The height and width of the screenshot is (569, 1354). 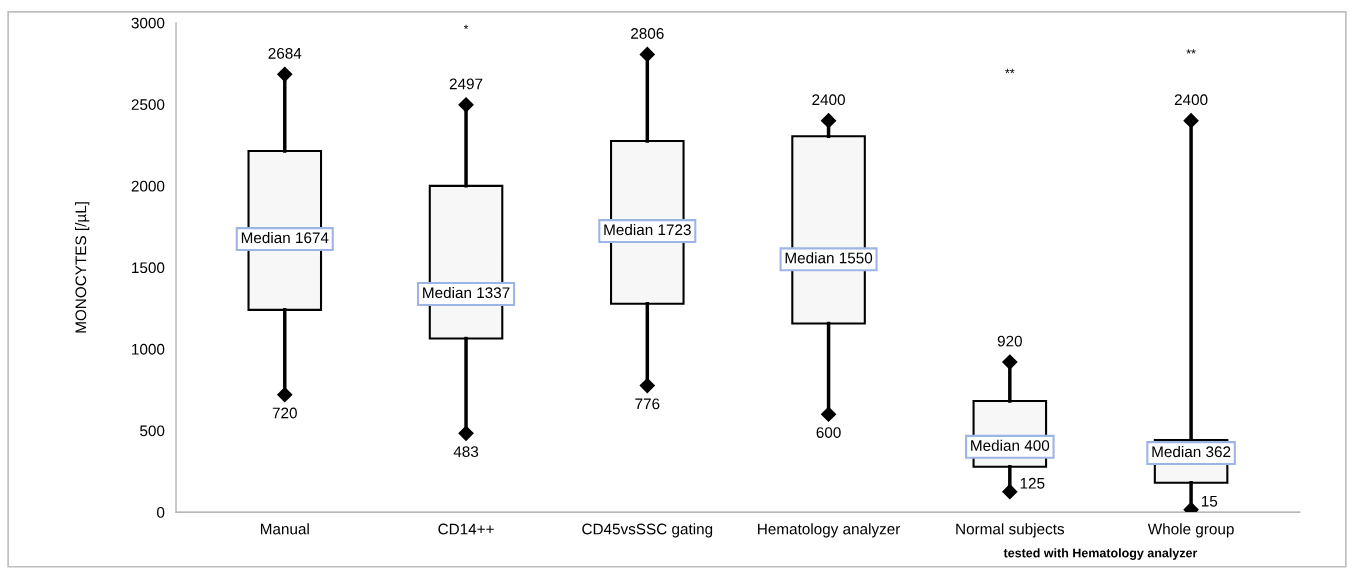 I want to click on x-tick-label: CD14++, so click(x=466, y=529).